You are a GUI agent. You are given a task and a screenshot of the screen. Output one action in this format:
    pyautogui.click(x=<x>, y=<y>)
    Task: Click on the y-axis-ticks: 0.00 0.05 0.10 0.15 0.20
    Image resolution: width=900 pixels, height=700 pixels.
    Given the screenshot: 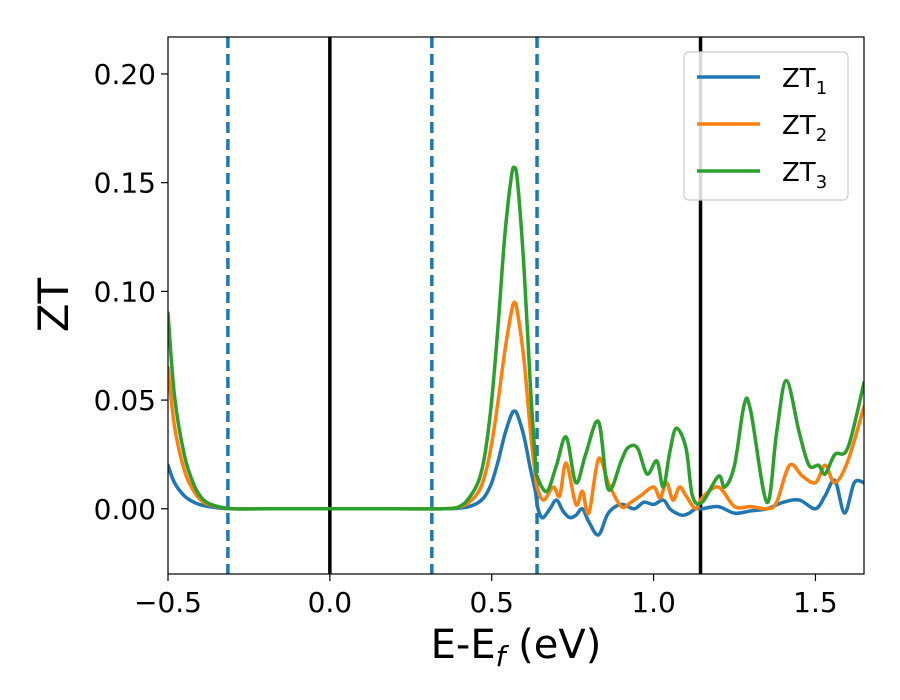 What is the action you would take?
    pyautogui.click(x=131, y=292)
    